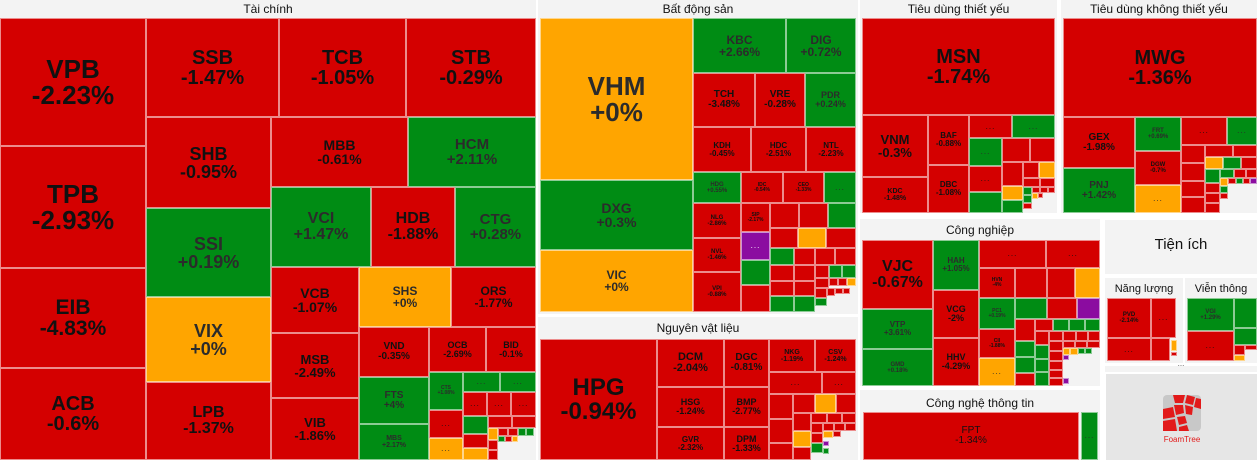  What do you see at coordinates (690, 443) in the screenshot?
I see `tile-gvr: GVR -2.32%` at bounding box center [690, 443].